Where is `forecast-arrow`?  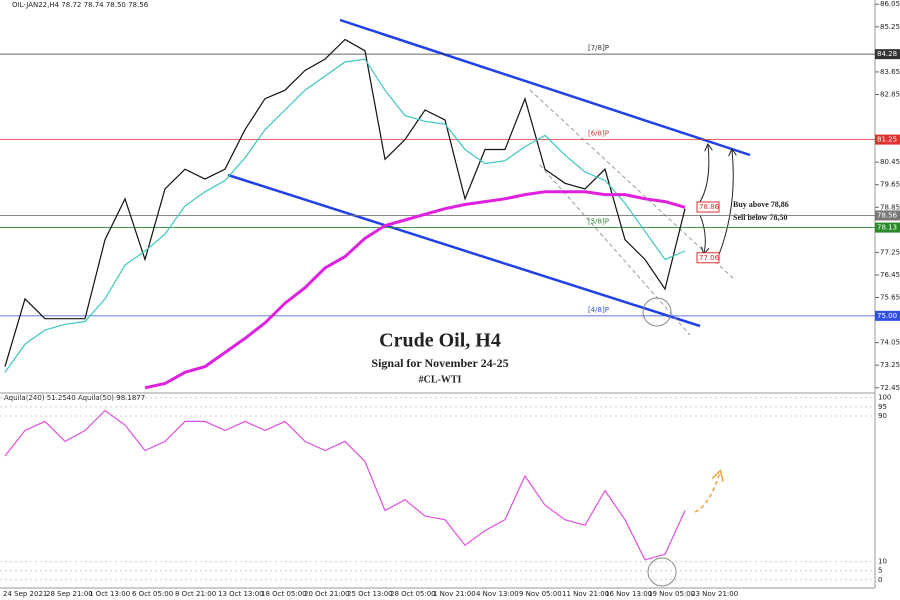
forecast-arrow is located at coordinates (707, 492).